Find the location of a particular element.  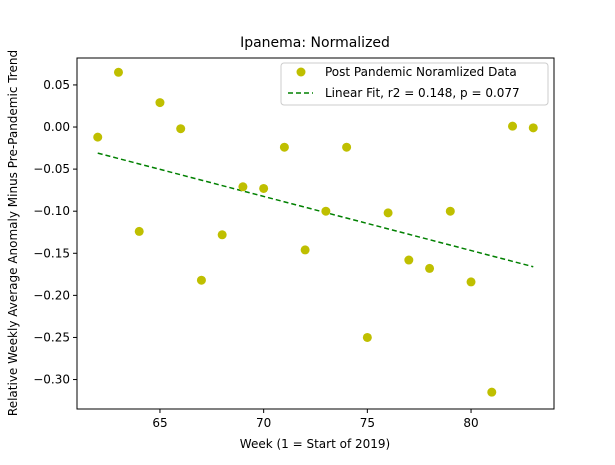

y-tick-label: 0.00 is located at coordinates (56, 127).